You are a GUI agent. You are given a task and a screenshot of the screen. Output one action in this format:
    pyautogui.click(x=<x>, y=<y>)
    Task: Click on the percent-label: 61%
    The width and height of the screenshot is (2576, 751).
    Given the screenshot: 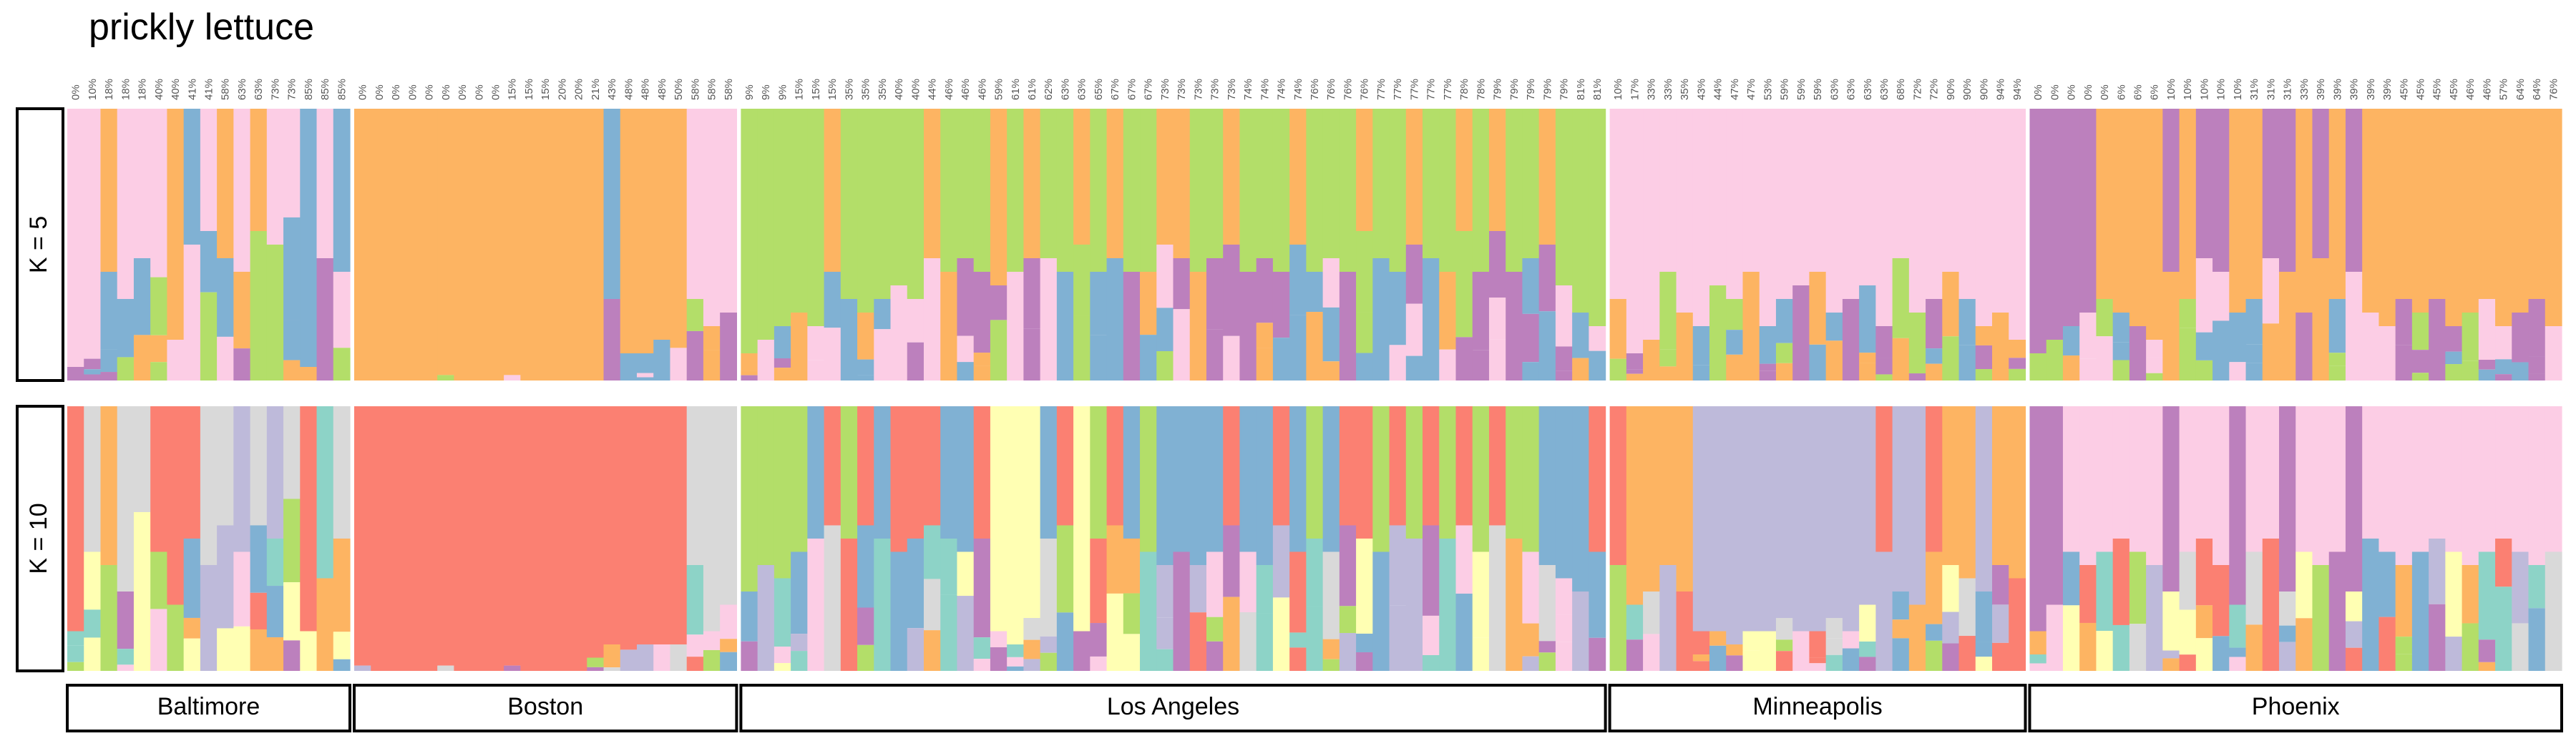 What is the action you would take?
    pyautogui.click(x=1032, y=89)
    